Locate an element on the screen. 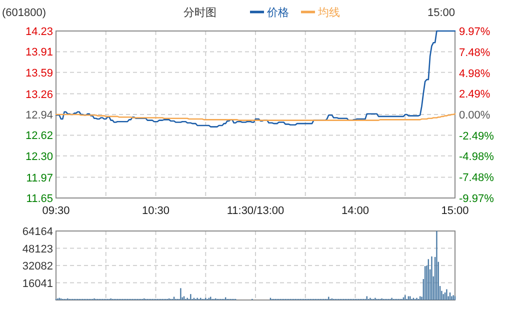 The width and height of the screenshot is (505, 330). x-tick-label: 10:30 is located at coordinates (156, 211).